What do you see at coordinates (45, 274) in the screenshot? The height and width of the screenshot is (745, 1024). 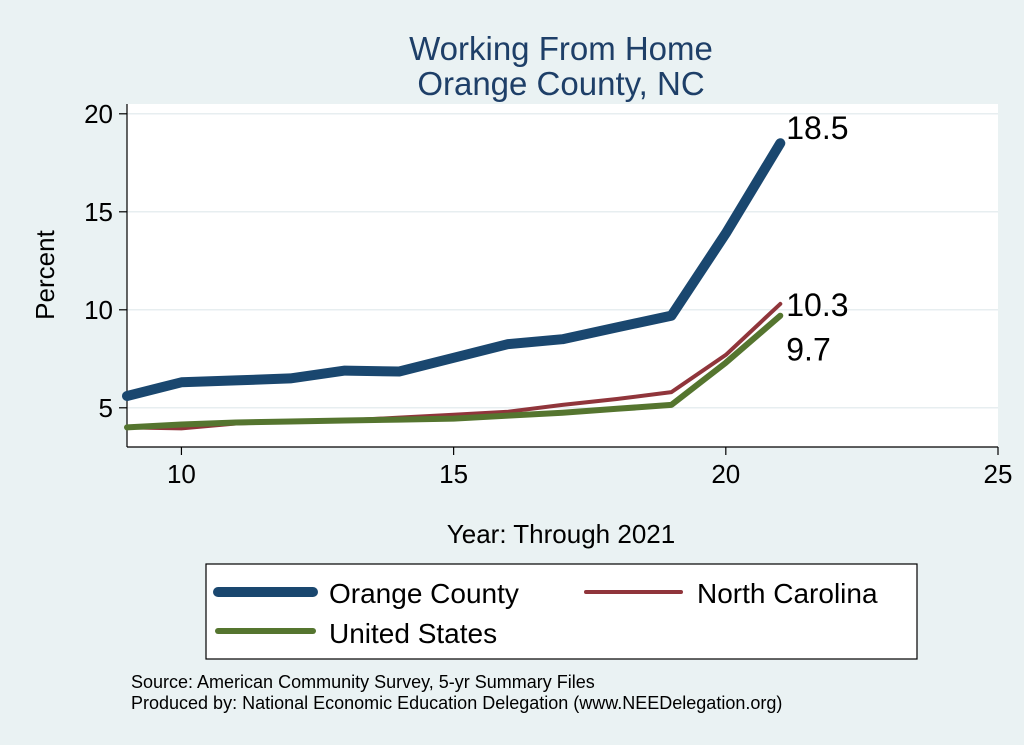 I see `y-axis-label: Percent` at bounding box center [45, 274].